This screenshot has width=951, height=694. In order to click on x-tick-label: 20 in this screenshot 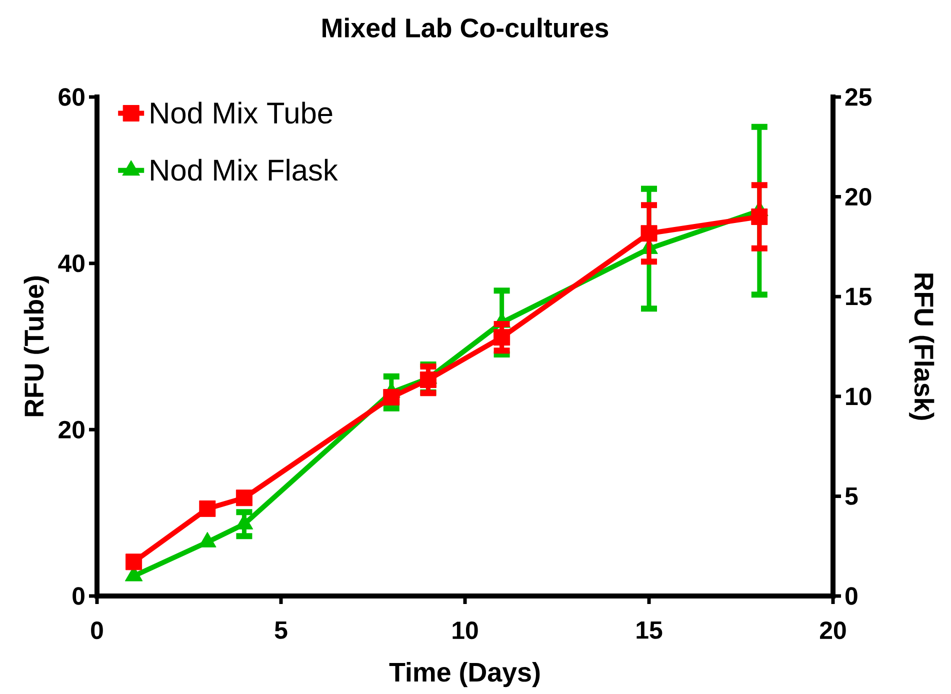, I will do `click(833, 631)`.